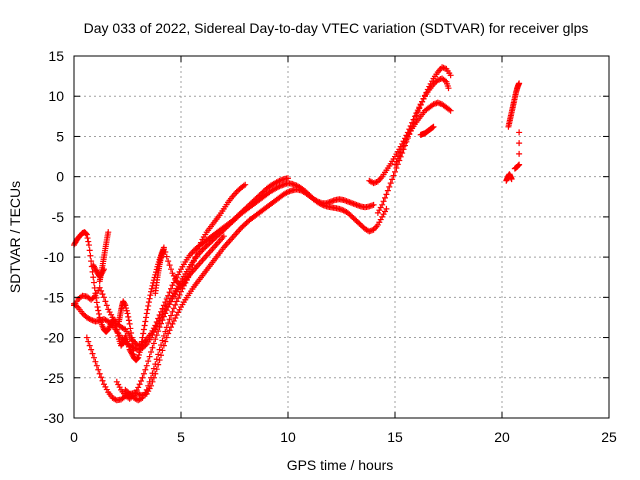 The height and width of the screenshot is (480, 640). I want to click on x-tick-label: 10, so click(288, 437).